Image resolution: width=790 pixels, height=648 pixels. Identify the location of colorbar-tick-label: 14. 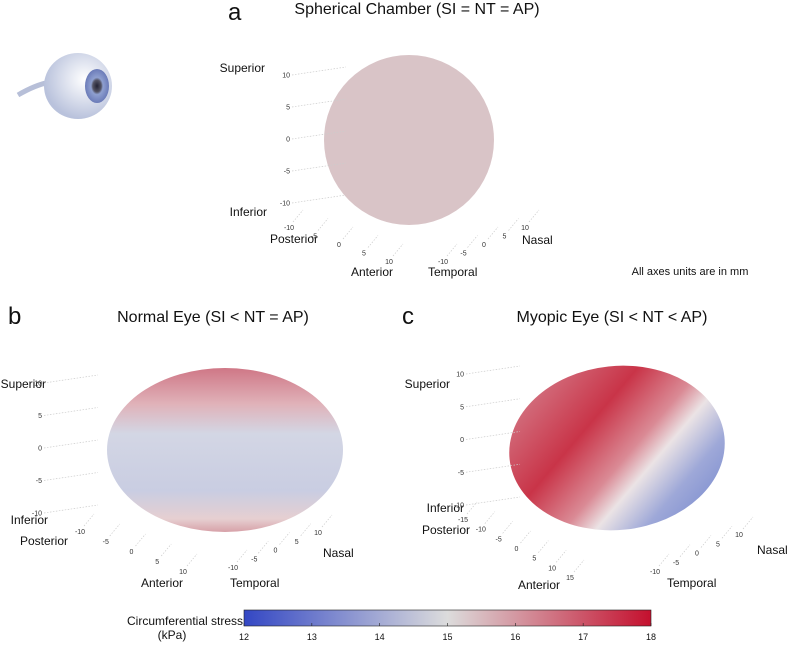
(380, 637).